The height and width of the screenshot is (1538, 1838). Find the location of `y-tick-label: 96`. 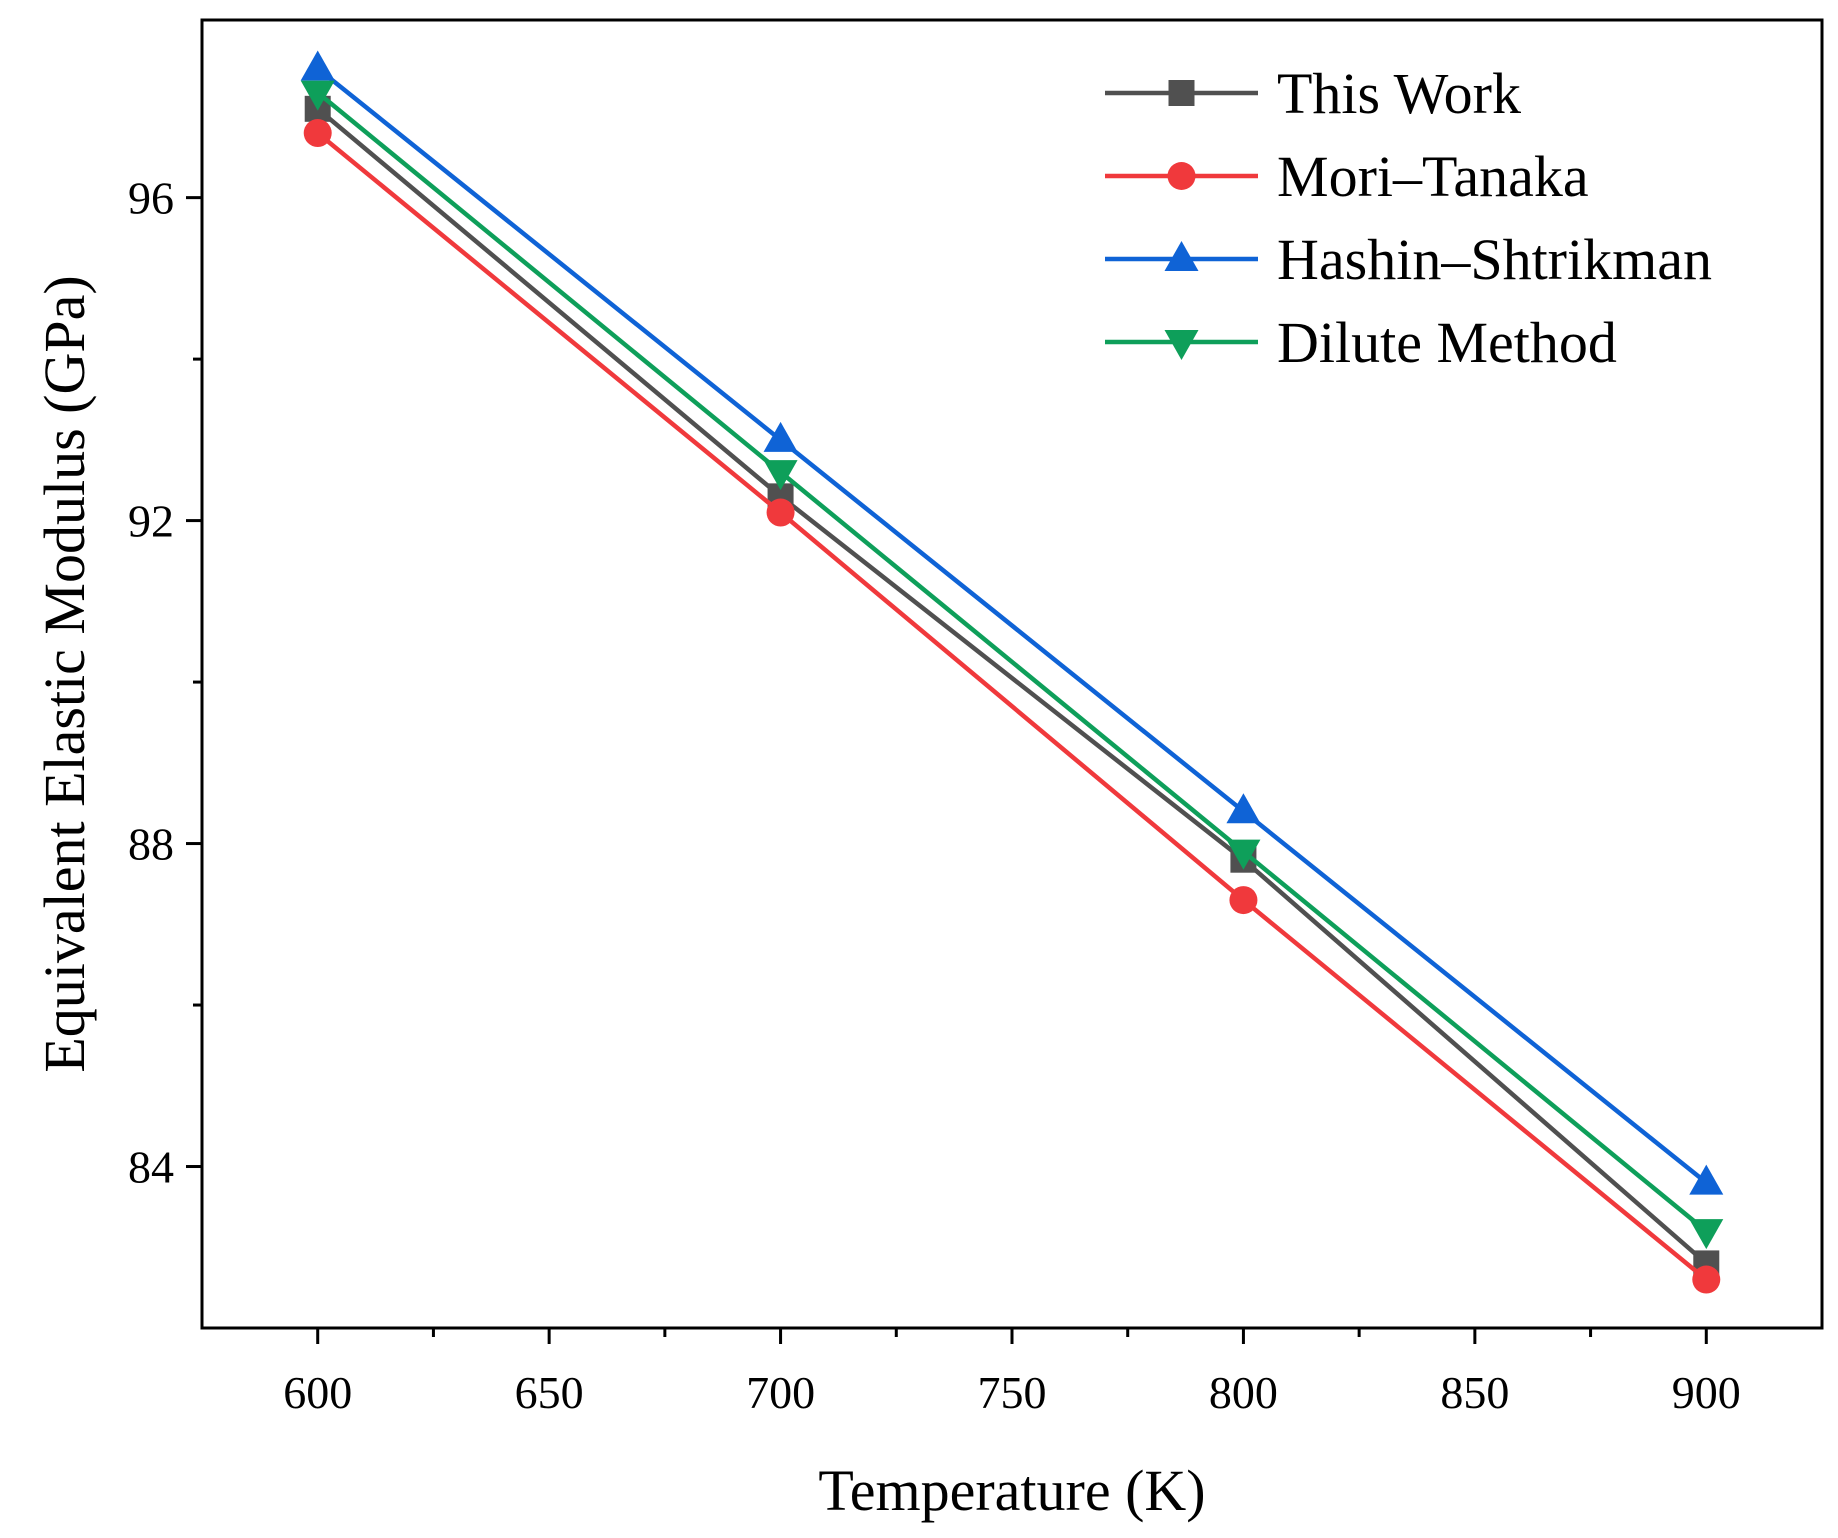

y-tick-label: 96 is located at coordinates (151, 198).